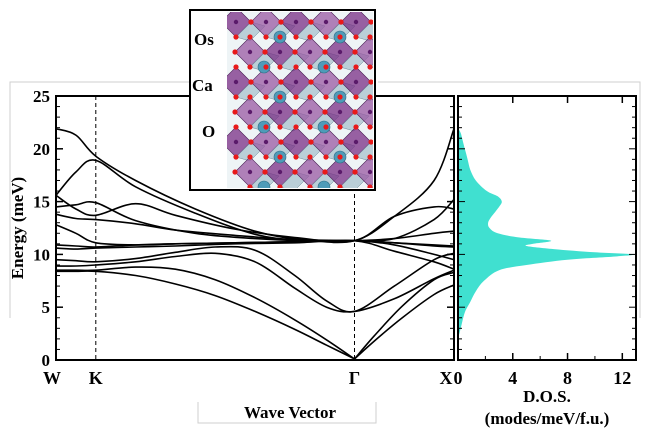  What do you see at coordinates (41, 149) in the screenshot?
I see `energy-tick-label: 20` at bounding box center [41, 149].